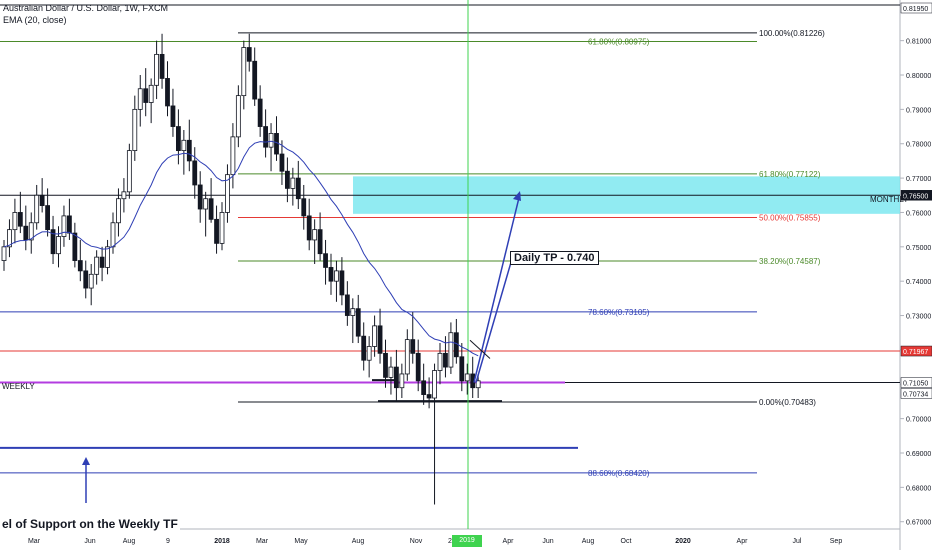 The height and width of the screenshot is (550, 932). I want to click on price-tick-label-6: 0.75000, so click(918, 248).